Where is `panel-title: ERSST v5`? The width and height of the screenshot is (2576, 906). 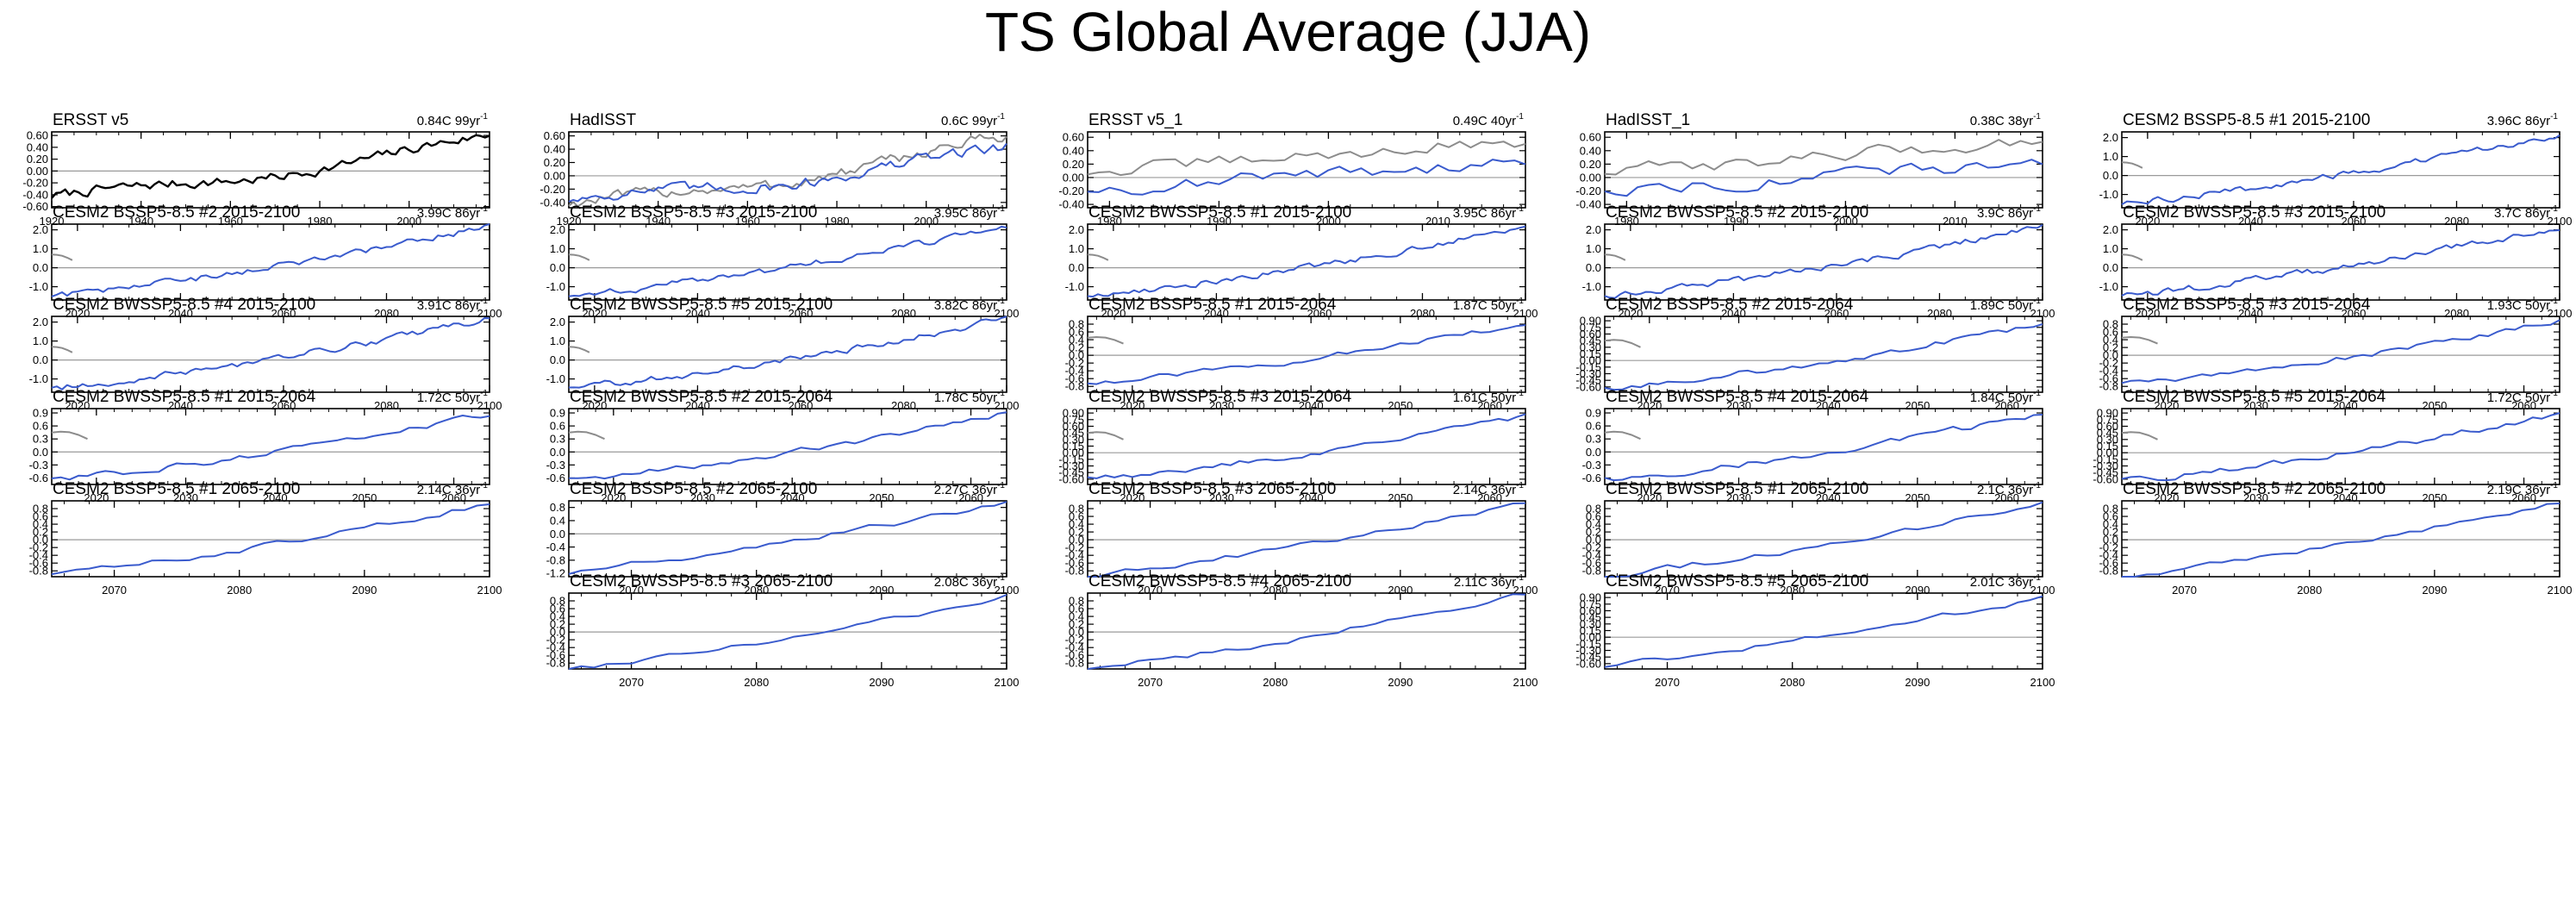
panel-title: ERSST v5 is located at coordinates (90, 120).